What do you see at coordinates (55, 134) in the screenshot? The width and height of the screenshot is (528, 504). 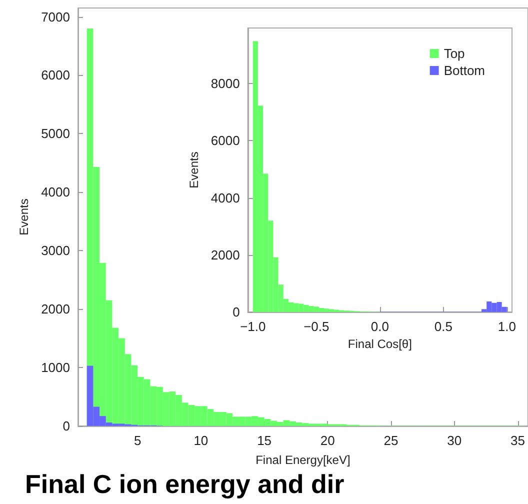 I see `y-tick-label: 5000` at bounding box center [55, 134].